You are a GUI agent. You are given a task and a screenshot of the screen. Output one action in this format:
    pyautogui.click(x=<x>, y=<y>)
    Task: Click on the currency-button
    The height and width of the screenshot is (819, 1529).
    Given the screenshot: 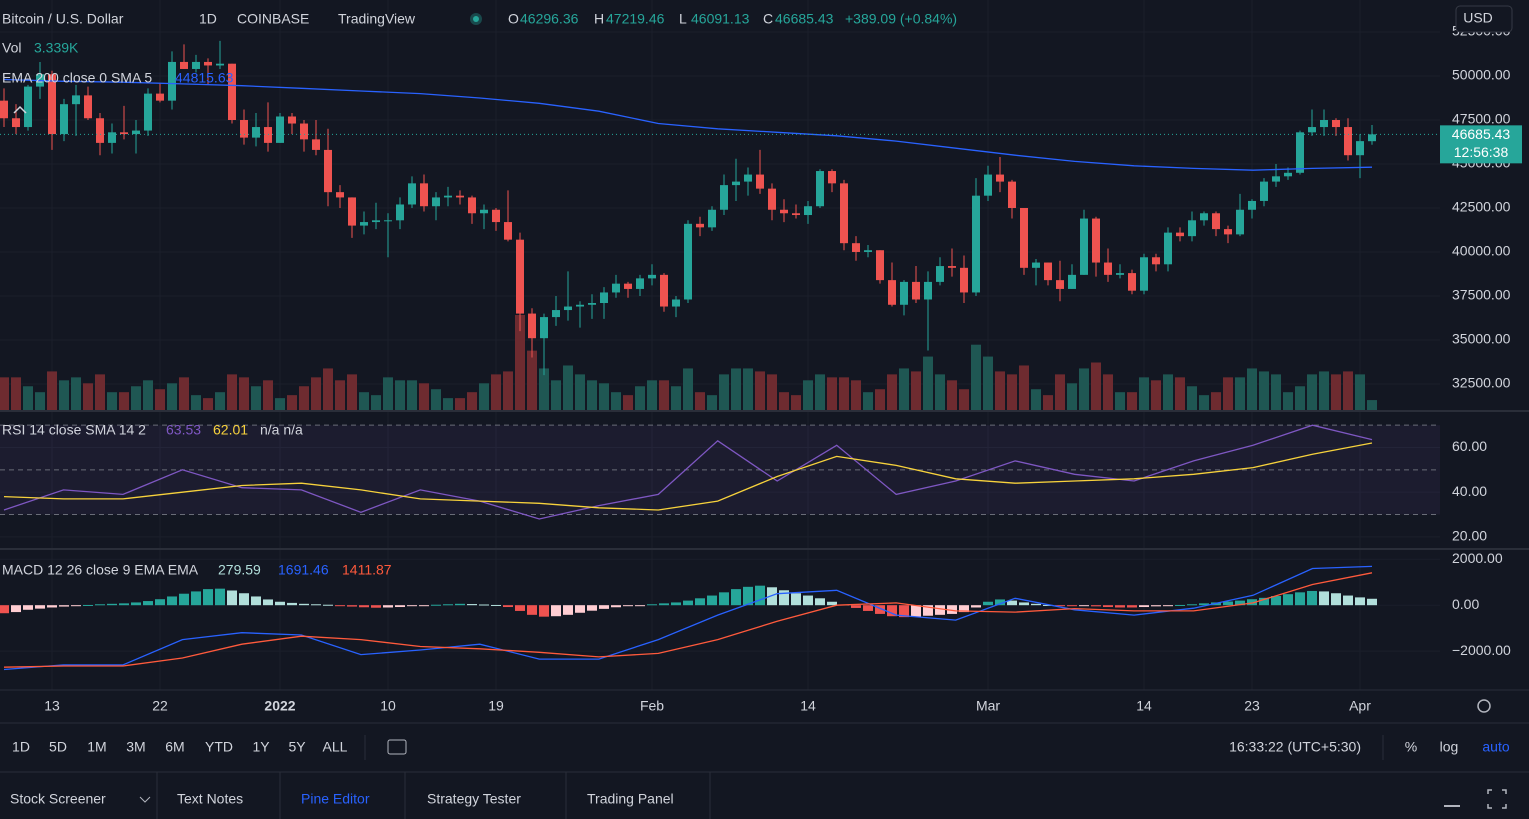 What is the action you would take?
    pyautogui.click(x=1484, y=19)
    